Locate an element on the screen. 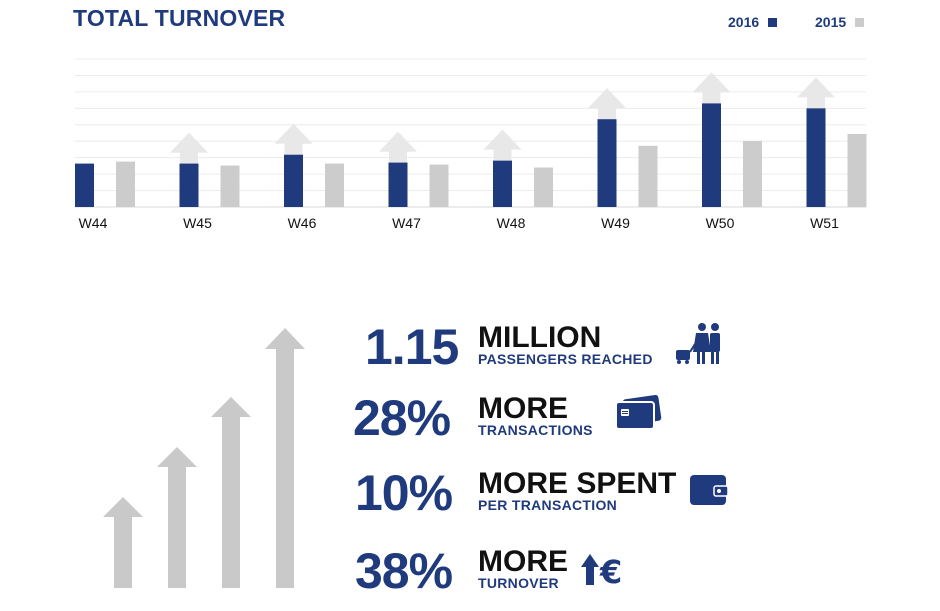  legend-item-2016: 2016 is located at coordinates (753, 22).